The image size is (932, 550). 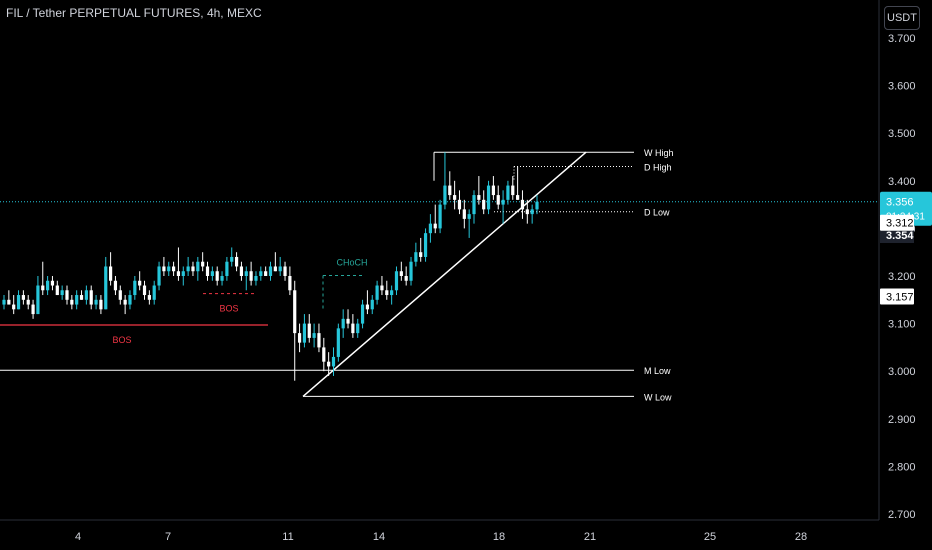 What do you see at coordinates (121, 340) in the screenshot?
I see `bos-label: BOS` at bounding box center [121, 340].